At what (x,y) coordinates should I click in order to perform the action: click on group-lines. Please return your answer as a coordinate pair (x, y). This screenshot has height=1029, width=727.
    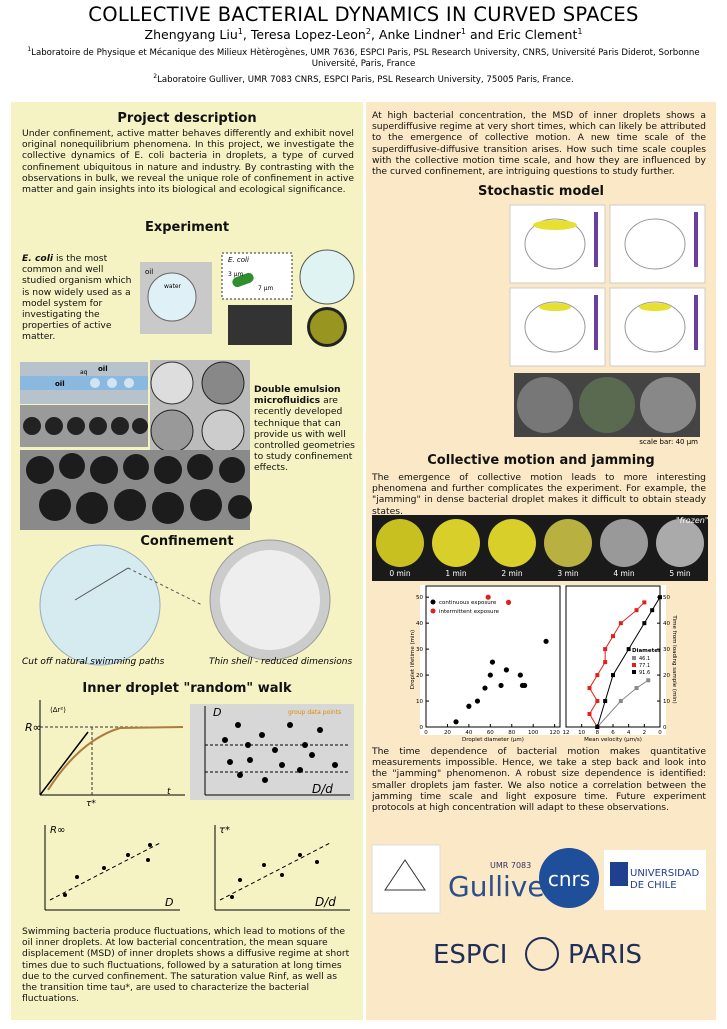
    Looking at the image, I should click on (277, 758).